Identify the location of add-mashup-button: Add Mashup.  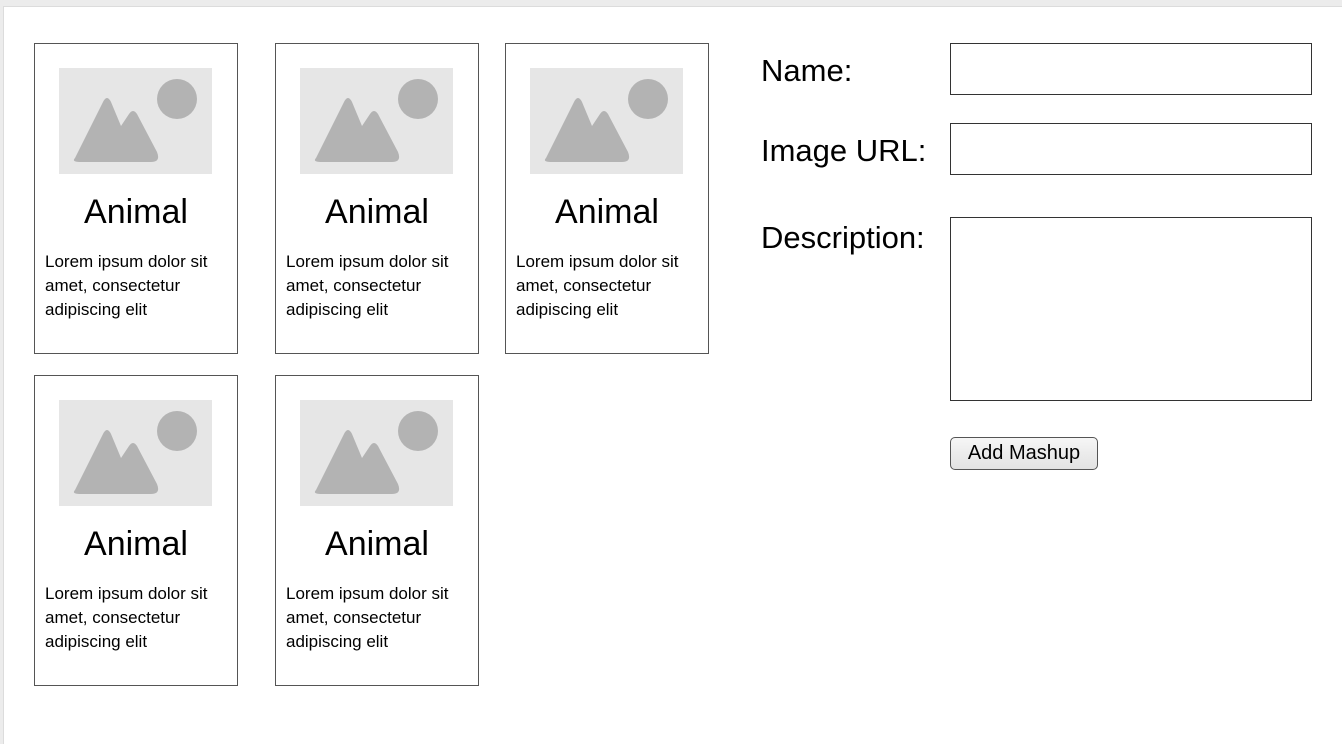
(1024, 453).